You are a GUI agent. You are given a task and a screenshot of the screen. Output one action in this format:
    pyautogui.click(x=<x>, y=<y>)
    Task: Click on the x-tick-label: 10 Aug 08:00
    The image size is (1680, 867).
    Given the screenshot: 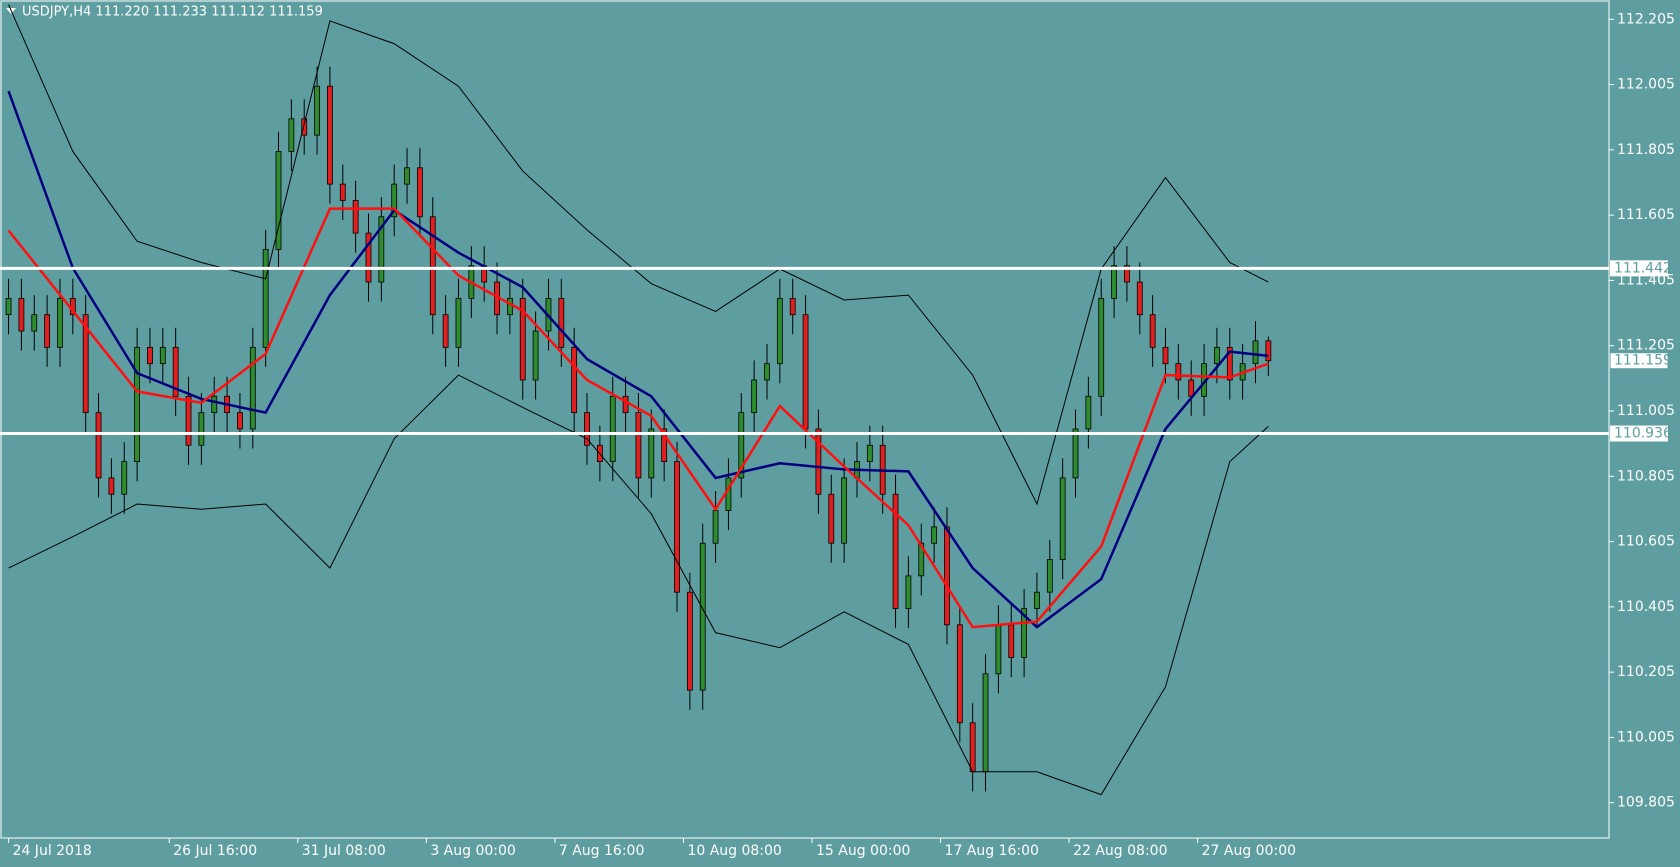 What is the action you would take?
    pyautogui.click(x=734, y=851)
    